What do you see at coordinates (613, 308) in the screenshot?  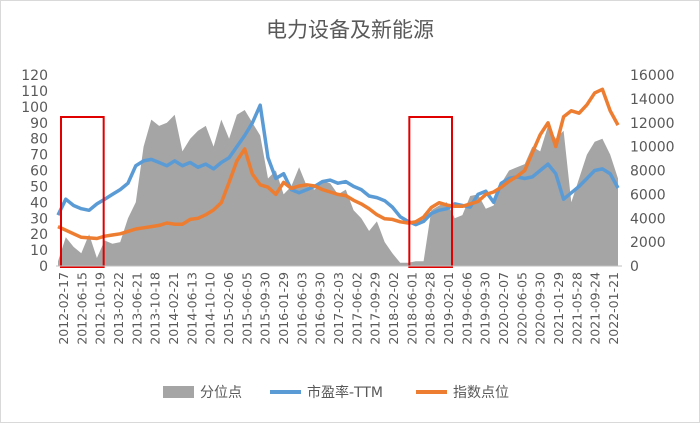 I see `x-tick-label: 2022-01-21` at bounding box center [613, 308].